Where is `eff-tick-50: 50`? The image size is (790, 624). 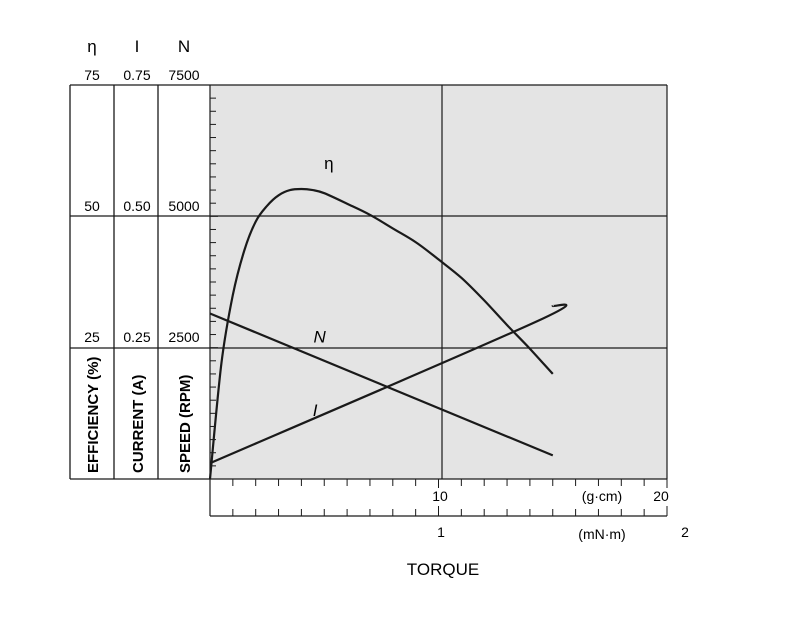 eff-tick-50: 50 is located at coordinates (92, 206).